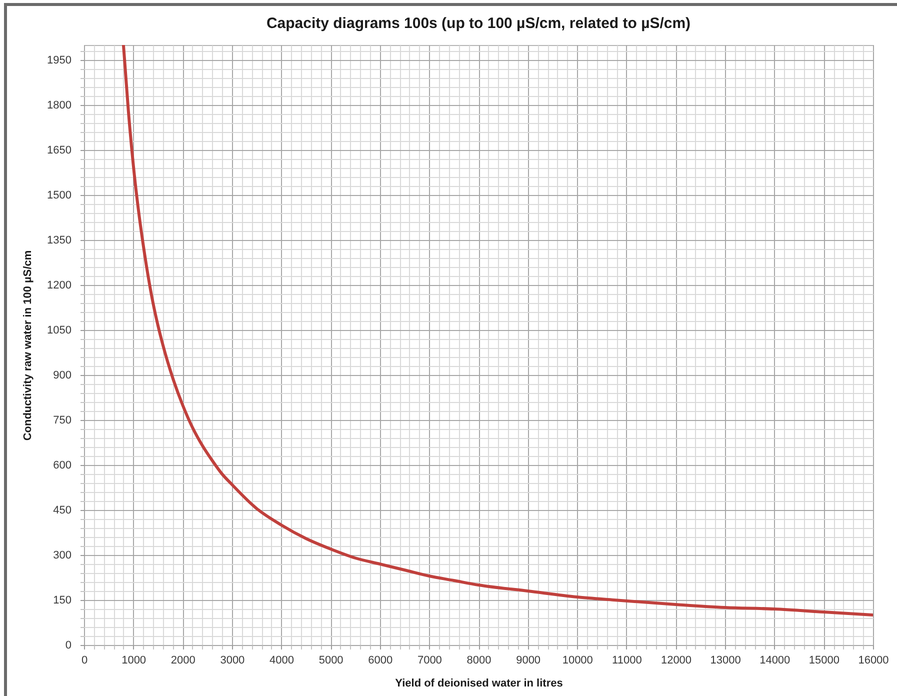 The width and height of the screenshot is (897, 696). What do you see at coordinates (183, 660) in the screenshot?
I see `x-tick-label: 2000` at bounding box center [183, 660].